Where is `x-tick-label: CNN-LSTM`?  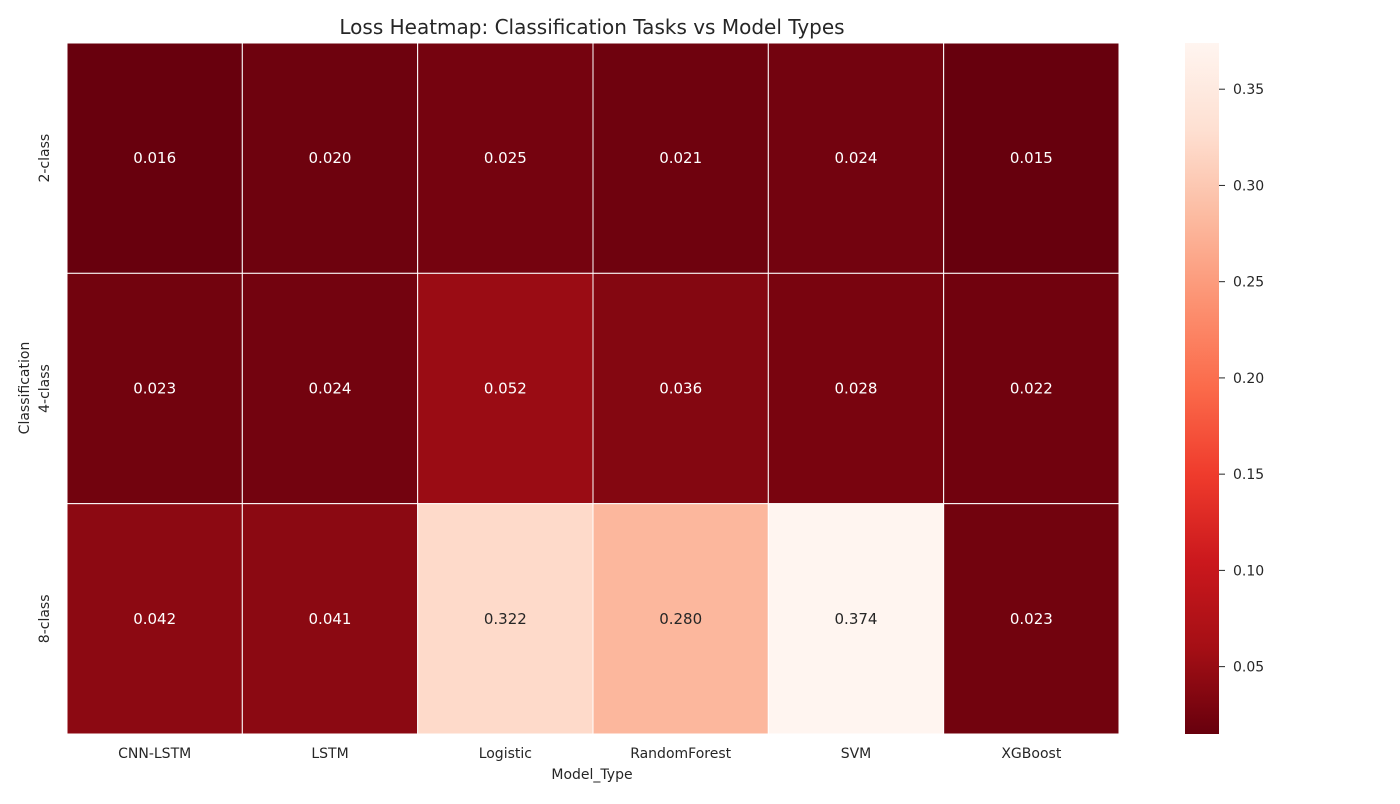 x-tick-label: CNN-LSTM is located at coordinates (154, 754).